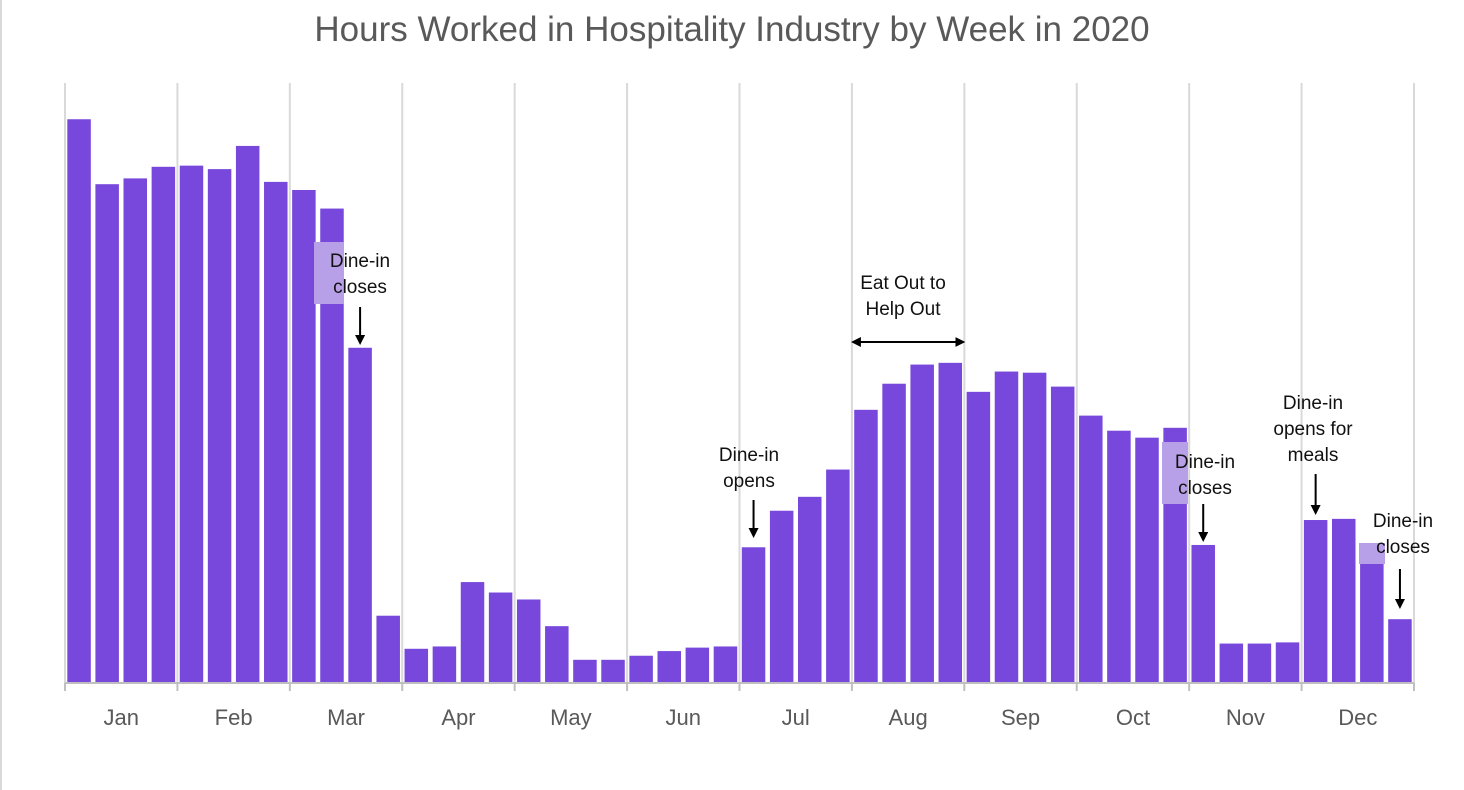 Image resolution: width=1464 pixels, height=790 pixels. I want to click on x-axis: Jan Feb Mar Apr May Jun Jul Aug Sep Oct Nov Dec, so click(739, 706).